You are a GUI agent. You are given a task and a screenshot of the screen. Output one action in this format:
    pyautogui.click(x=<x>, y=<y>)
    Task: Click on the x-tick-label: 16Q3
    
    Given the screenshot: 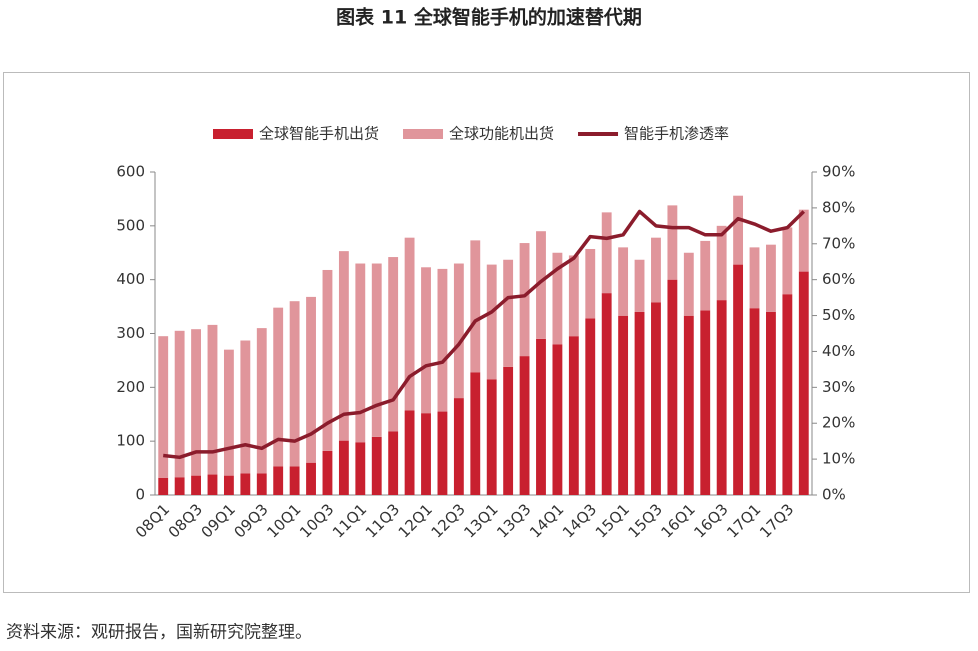 What is the action you would take?
    pyautogui.click(x=710, y=520)
    